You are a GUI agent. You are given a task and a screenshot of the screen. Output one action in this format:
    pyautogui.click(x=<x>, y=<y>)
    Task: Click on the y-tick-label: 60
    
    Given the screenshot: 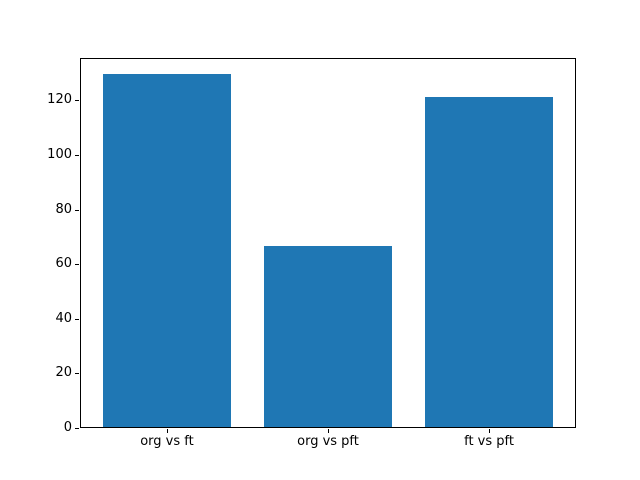 What is the action you would take?
    pyautogui.click(x=63, y=264)
    